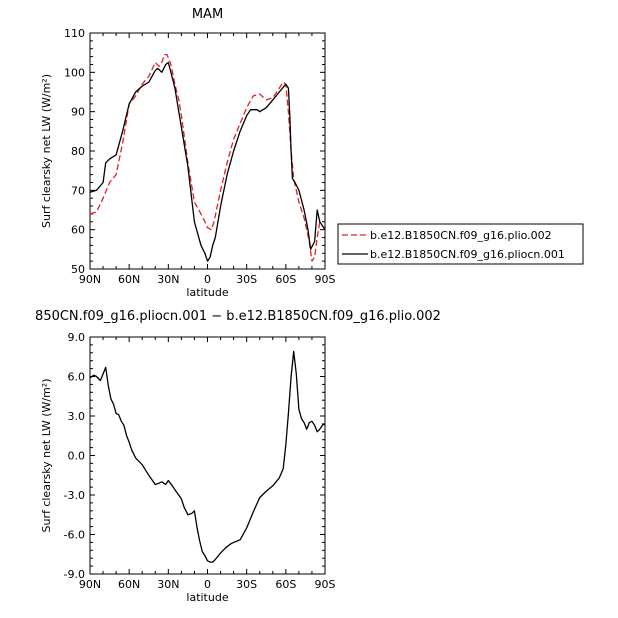 The width and height of the screenshot is (618, 618). What do you see at coordinates (207, 292) in the screenshot?
I see `top-x-axis-label: latitude` at bounding box center [207, 292].